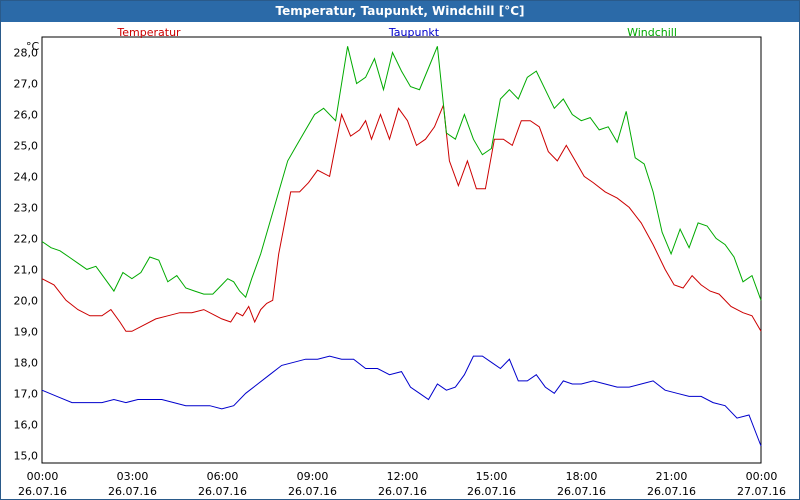  I want to click on legend-entry-taupunkt: Taupunkt, so click(414, 32).